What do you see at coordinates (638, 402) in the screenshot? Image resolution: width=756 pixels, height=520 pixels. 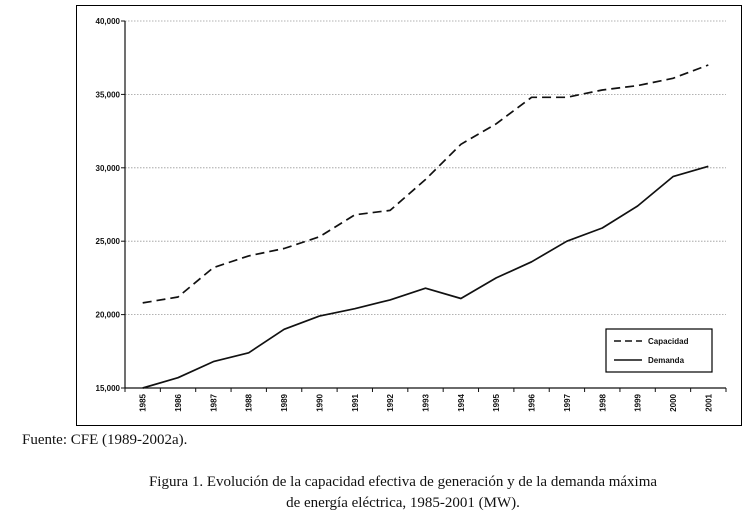 I see `x-tick-label-1999: 1999` at bounding box center [638, 402].